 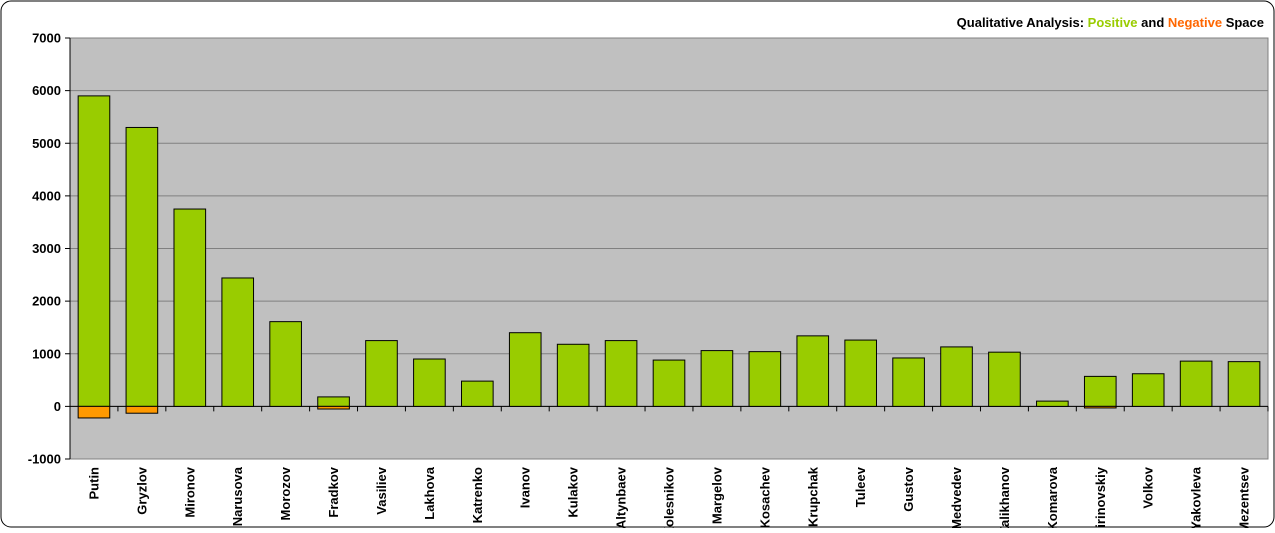 What do you see at coordinates (1004, 379) in the screenshot?
I see `bar-positive-zalikhanov` at bounding box center [1004, 379].